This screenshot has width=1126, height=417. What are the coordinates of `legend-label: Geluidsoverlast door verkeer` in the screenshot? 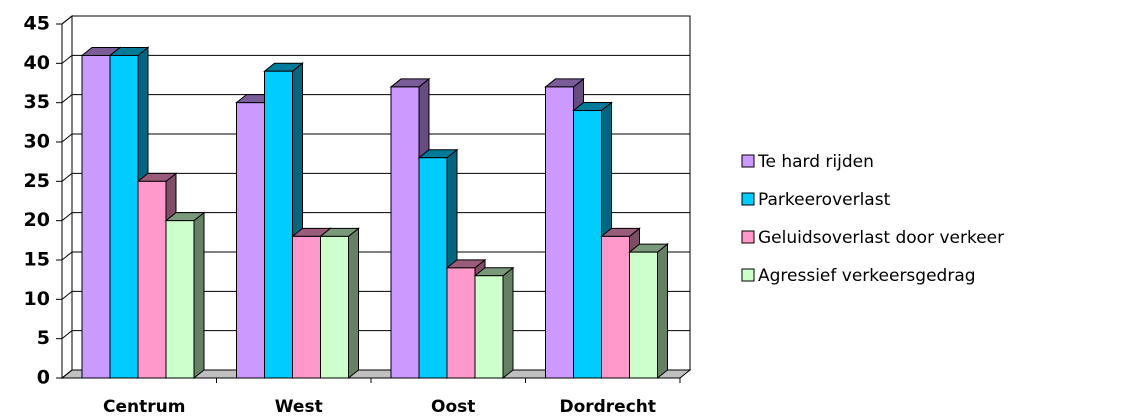 It's located at (881, 238).